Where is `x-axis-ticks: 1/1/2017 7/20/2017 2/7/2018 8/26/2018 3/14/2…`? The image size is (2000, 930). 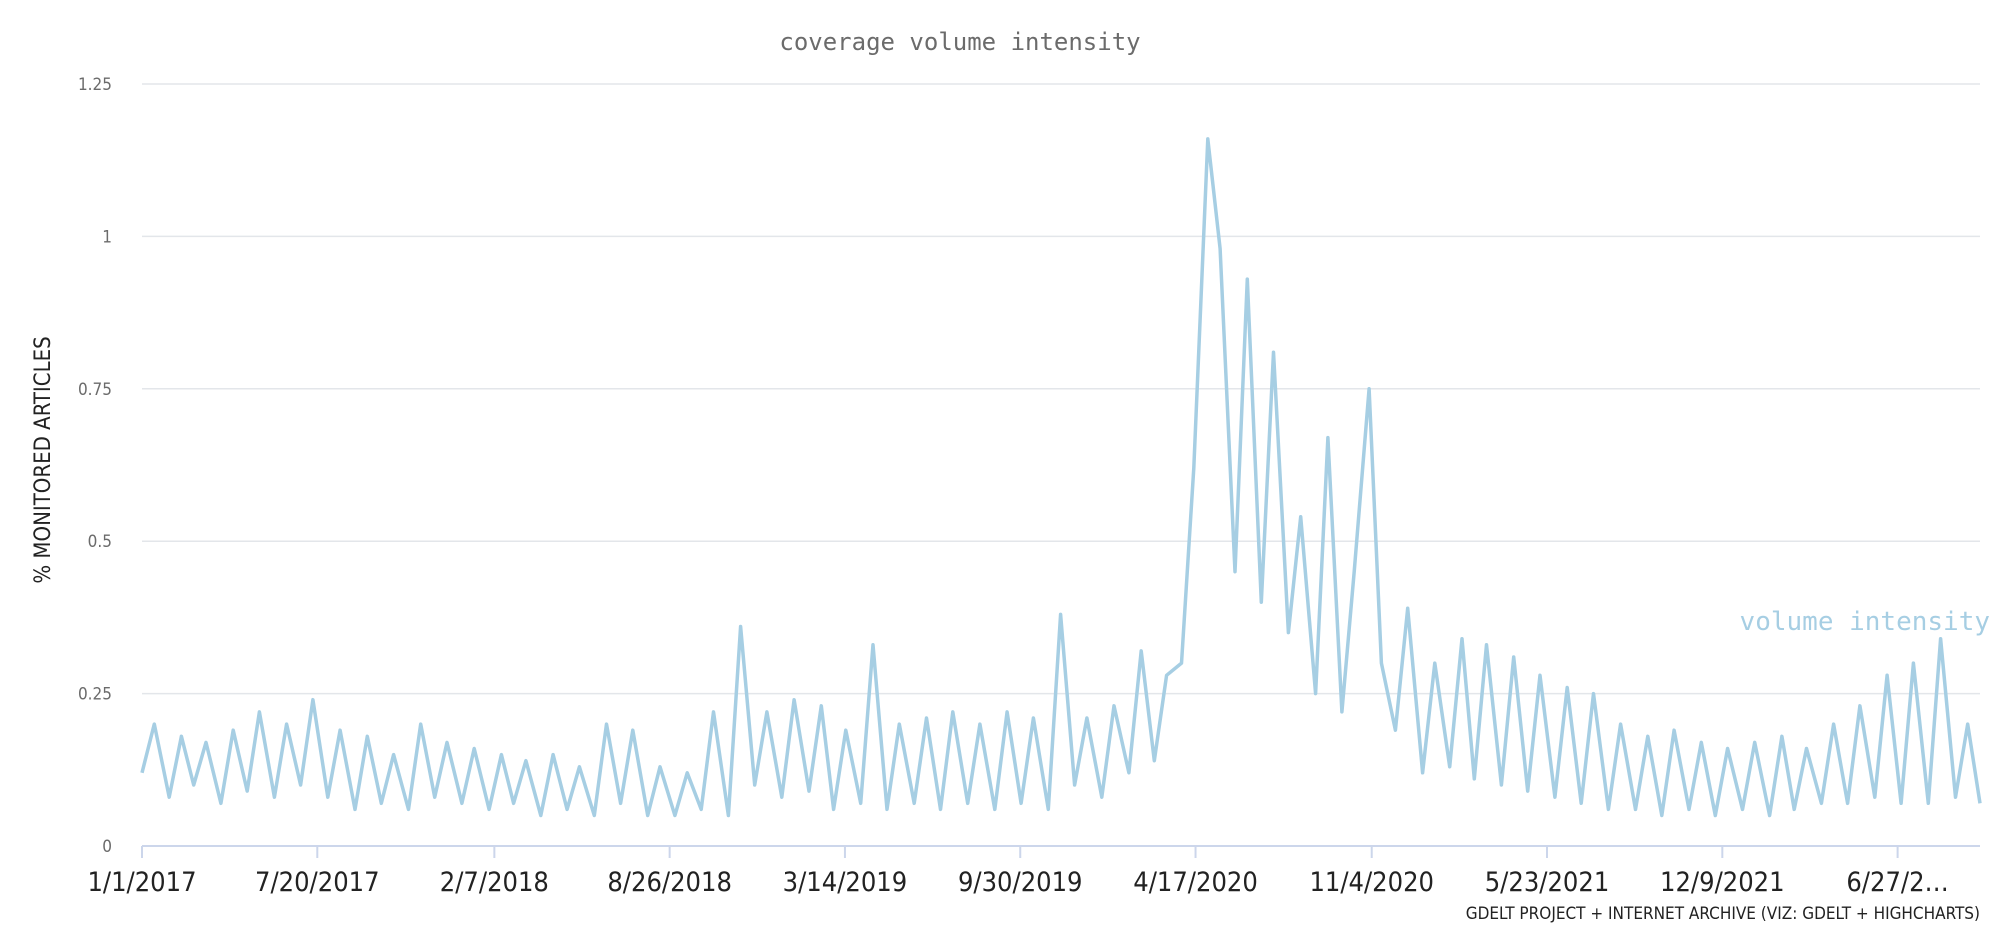 x-axis-ticks: 1/1/2017 7/20/2017 2/7/2018 8/26/2018 3/14/2… is located at coordinates (1018, 872).